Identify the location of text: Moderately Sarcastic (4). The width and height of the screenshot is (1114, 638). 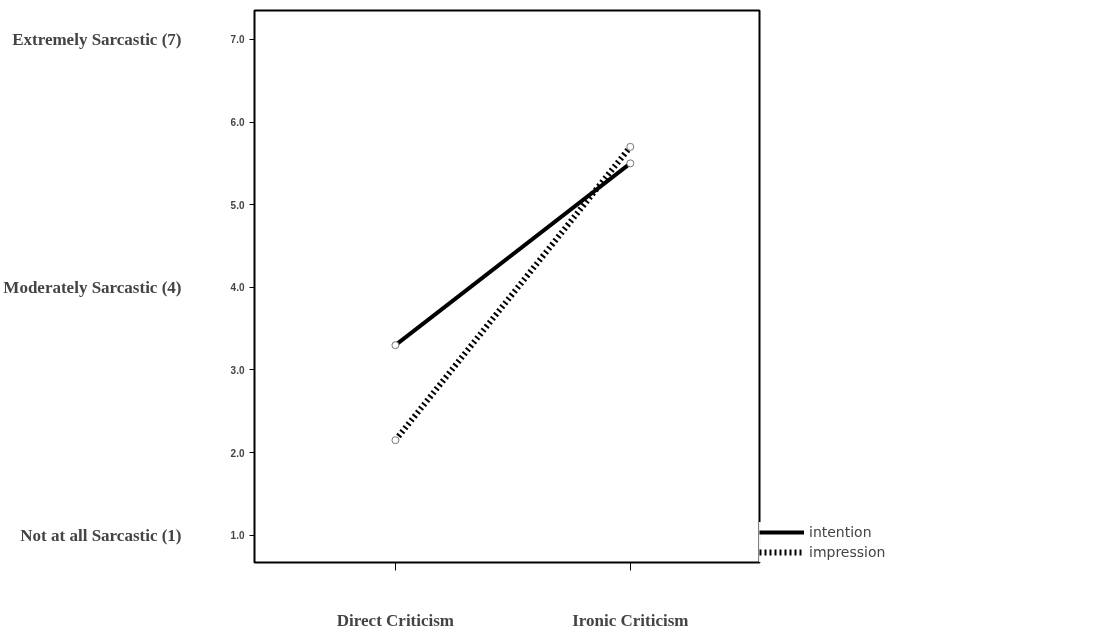
(92, 287).